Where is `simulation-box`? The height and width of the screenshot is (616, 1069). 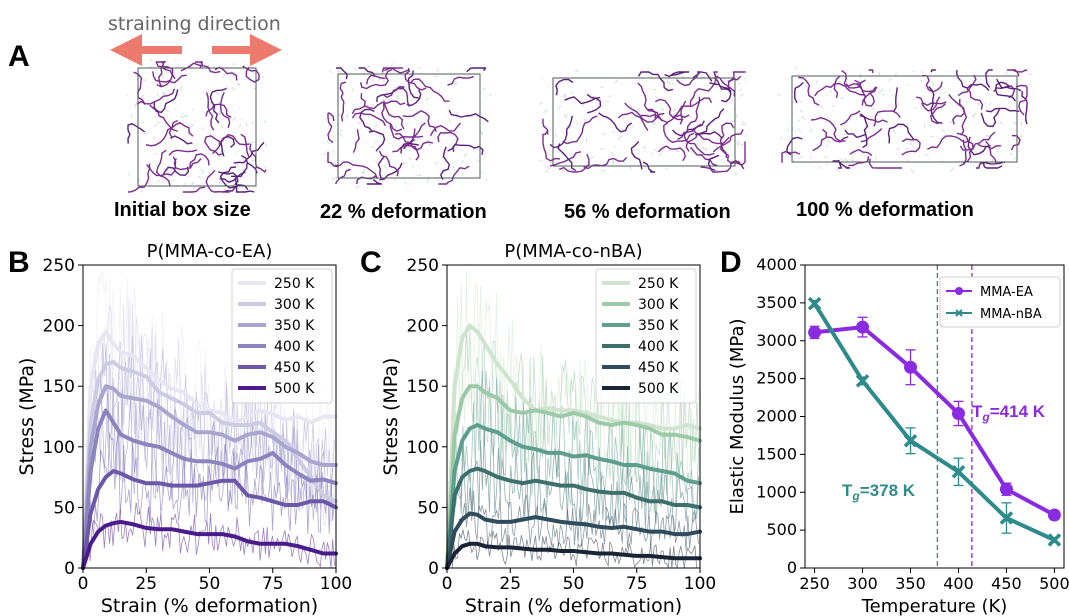
simulation-box is located at coordinates (409, 126).